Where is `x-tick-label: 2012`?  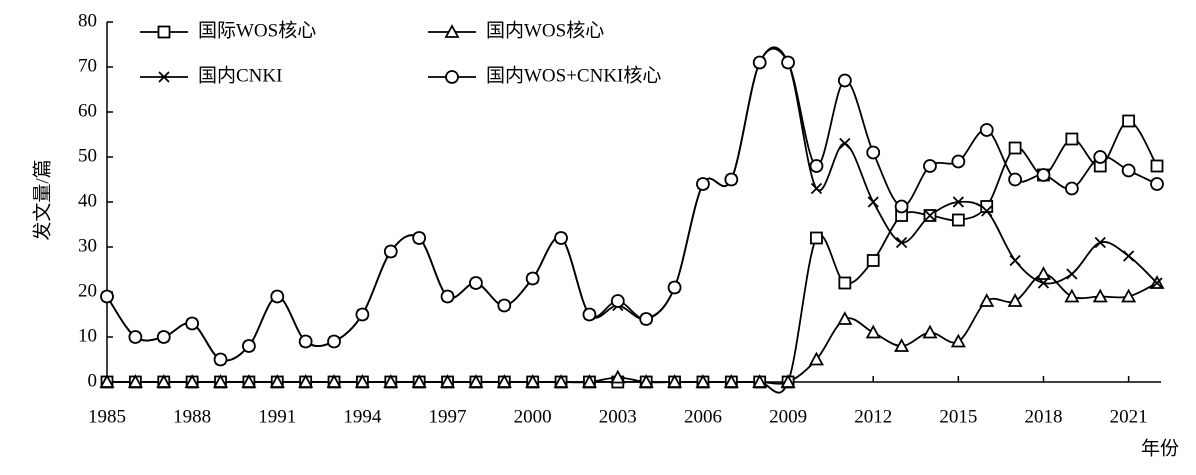
x-tick-label: 2012 is located at coordinates (873, 416).